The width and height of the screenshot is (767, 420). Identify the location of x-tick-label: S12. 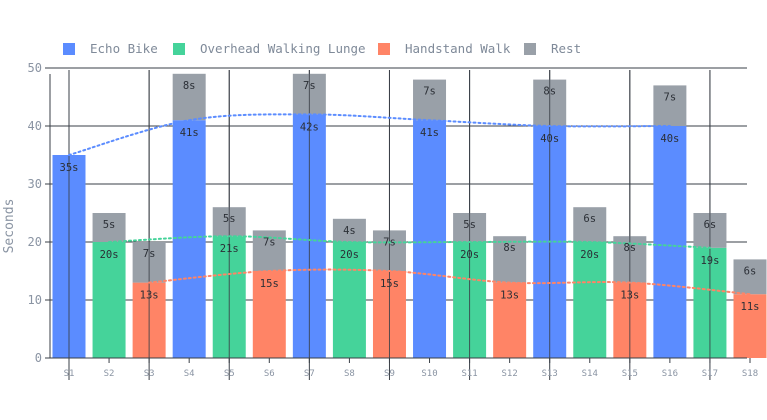
(510, 374).